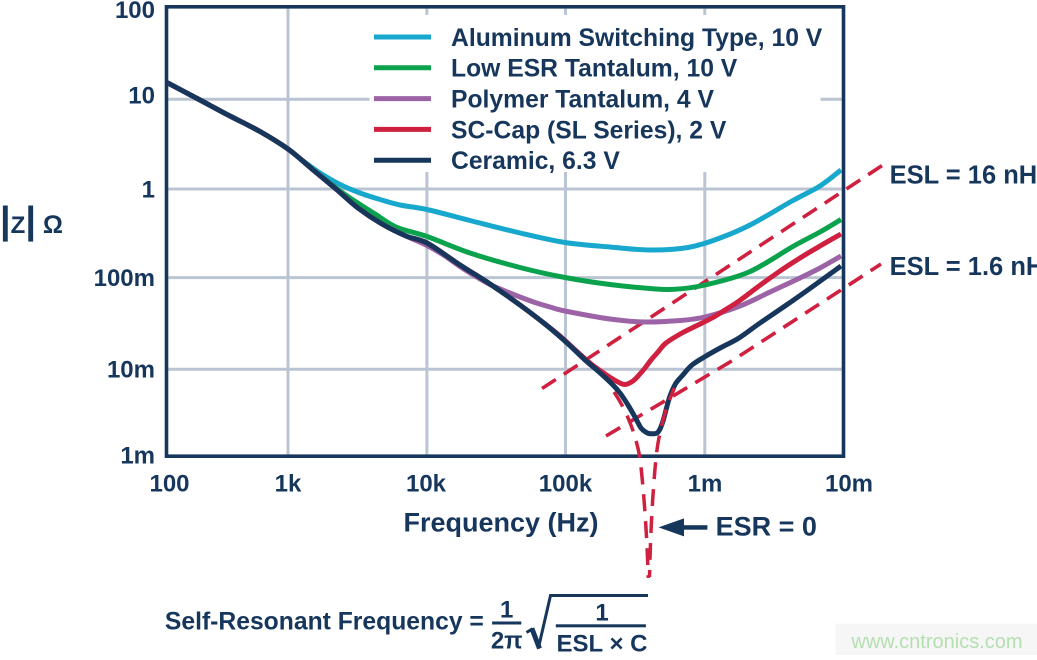  I want to click on svg-text: Ceramic, 6.3 V, so click(535, 161).